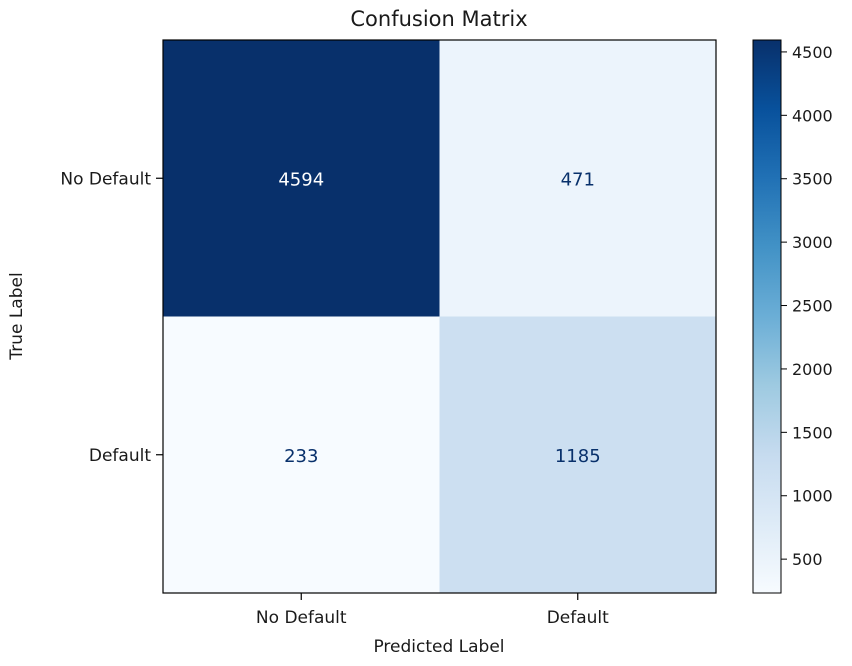  Describe the element at coordinates (812, 52) in the screenshot. I see `colorbar-tick-label: 4500` at that location.